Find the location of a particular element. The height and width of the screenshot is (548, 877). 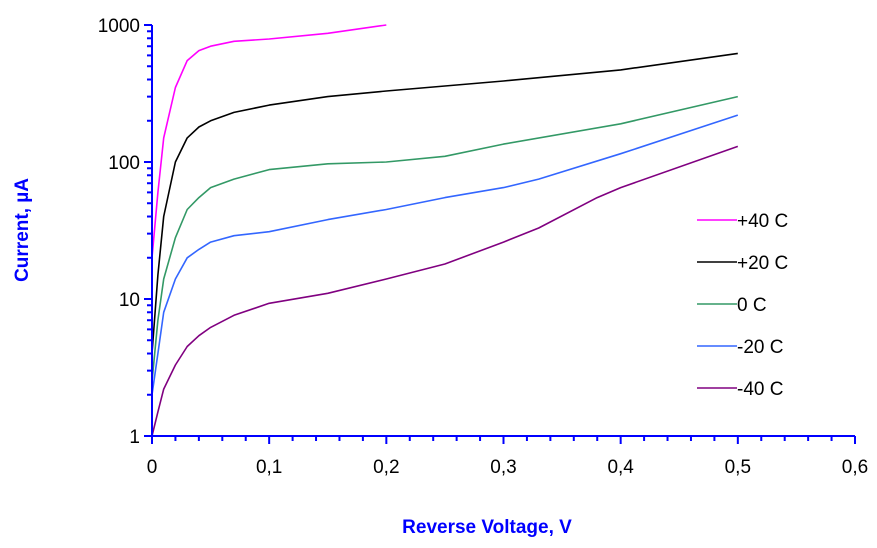

x-tick-label: 0,4 is located at coordinates (620, 467).